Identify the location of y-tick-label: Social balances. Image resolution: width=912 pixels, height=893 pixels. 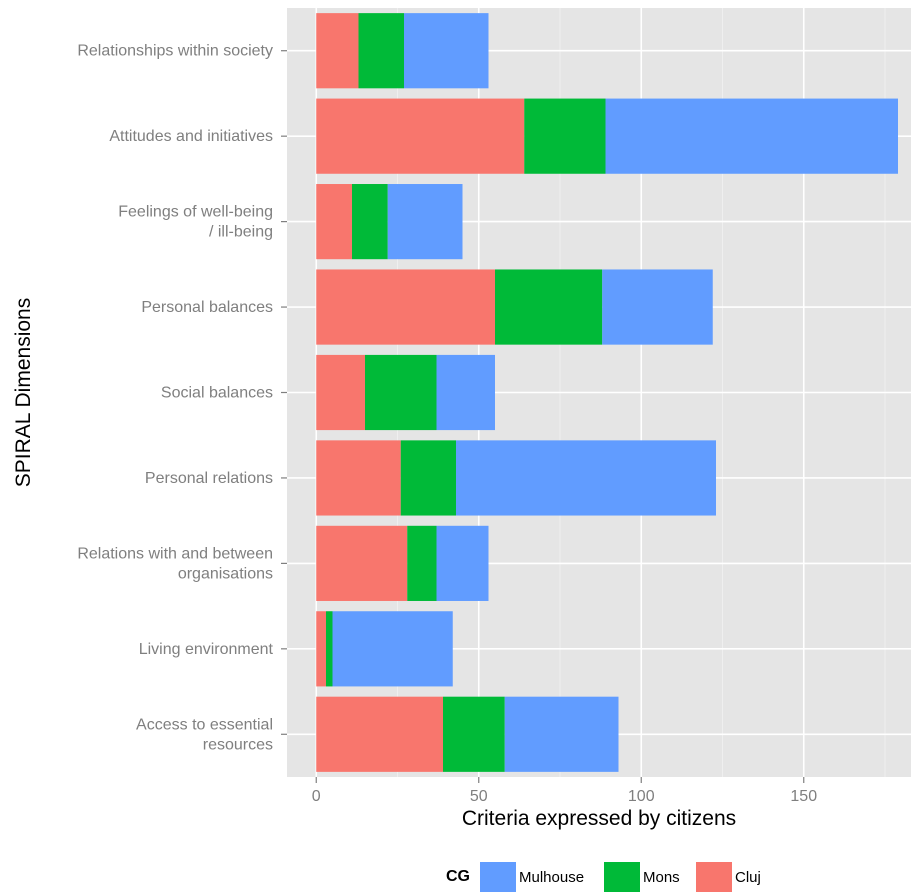
(217, 392).